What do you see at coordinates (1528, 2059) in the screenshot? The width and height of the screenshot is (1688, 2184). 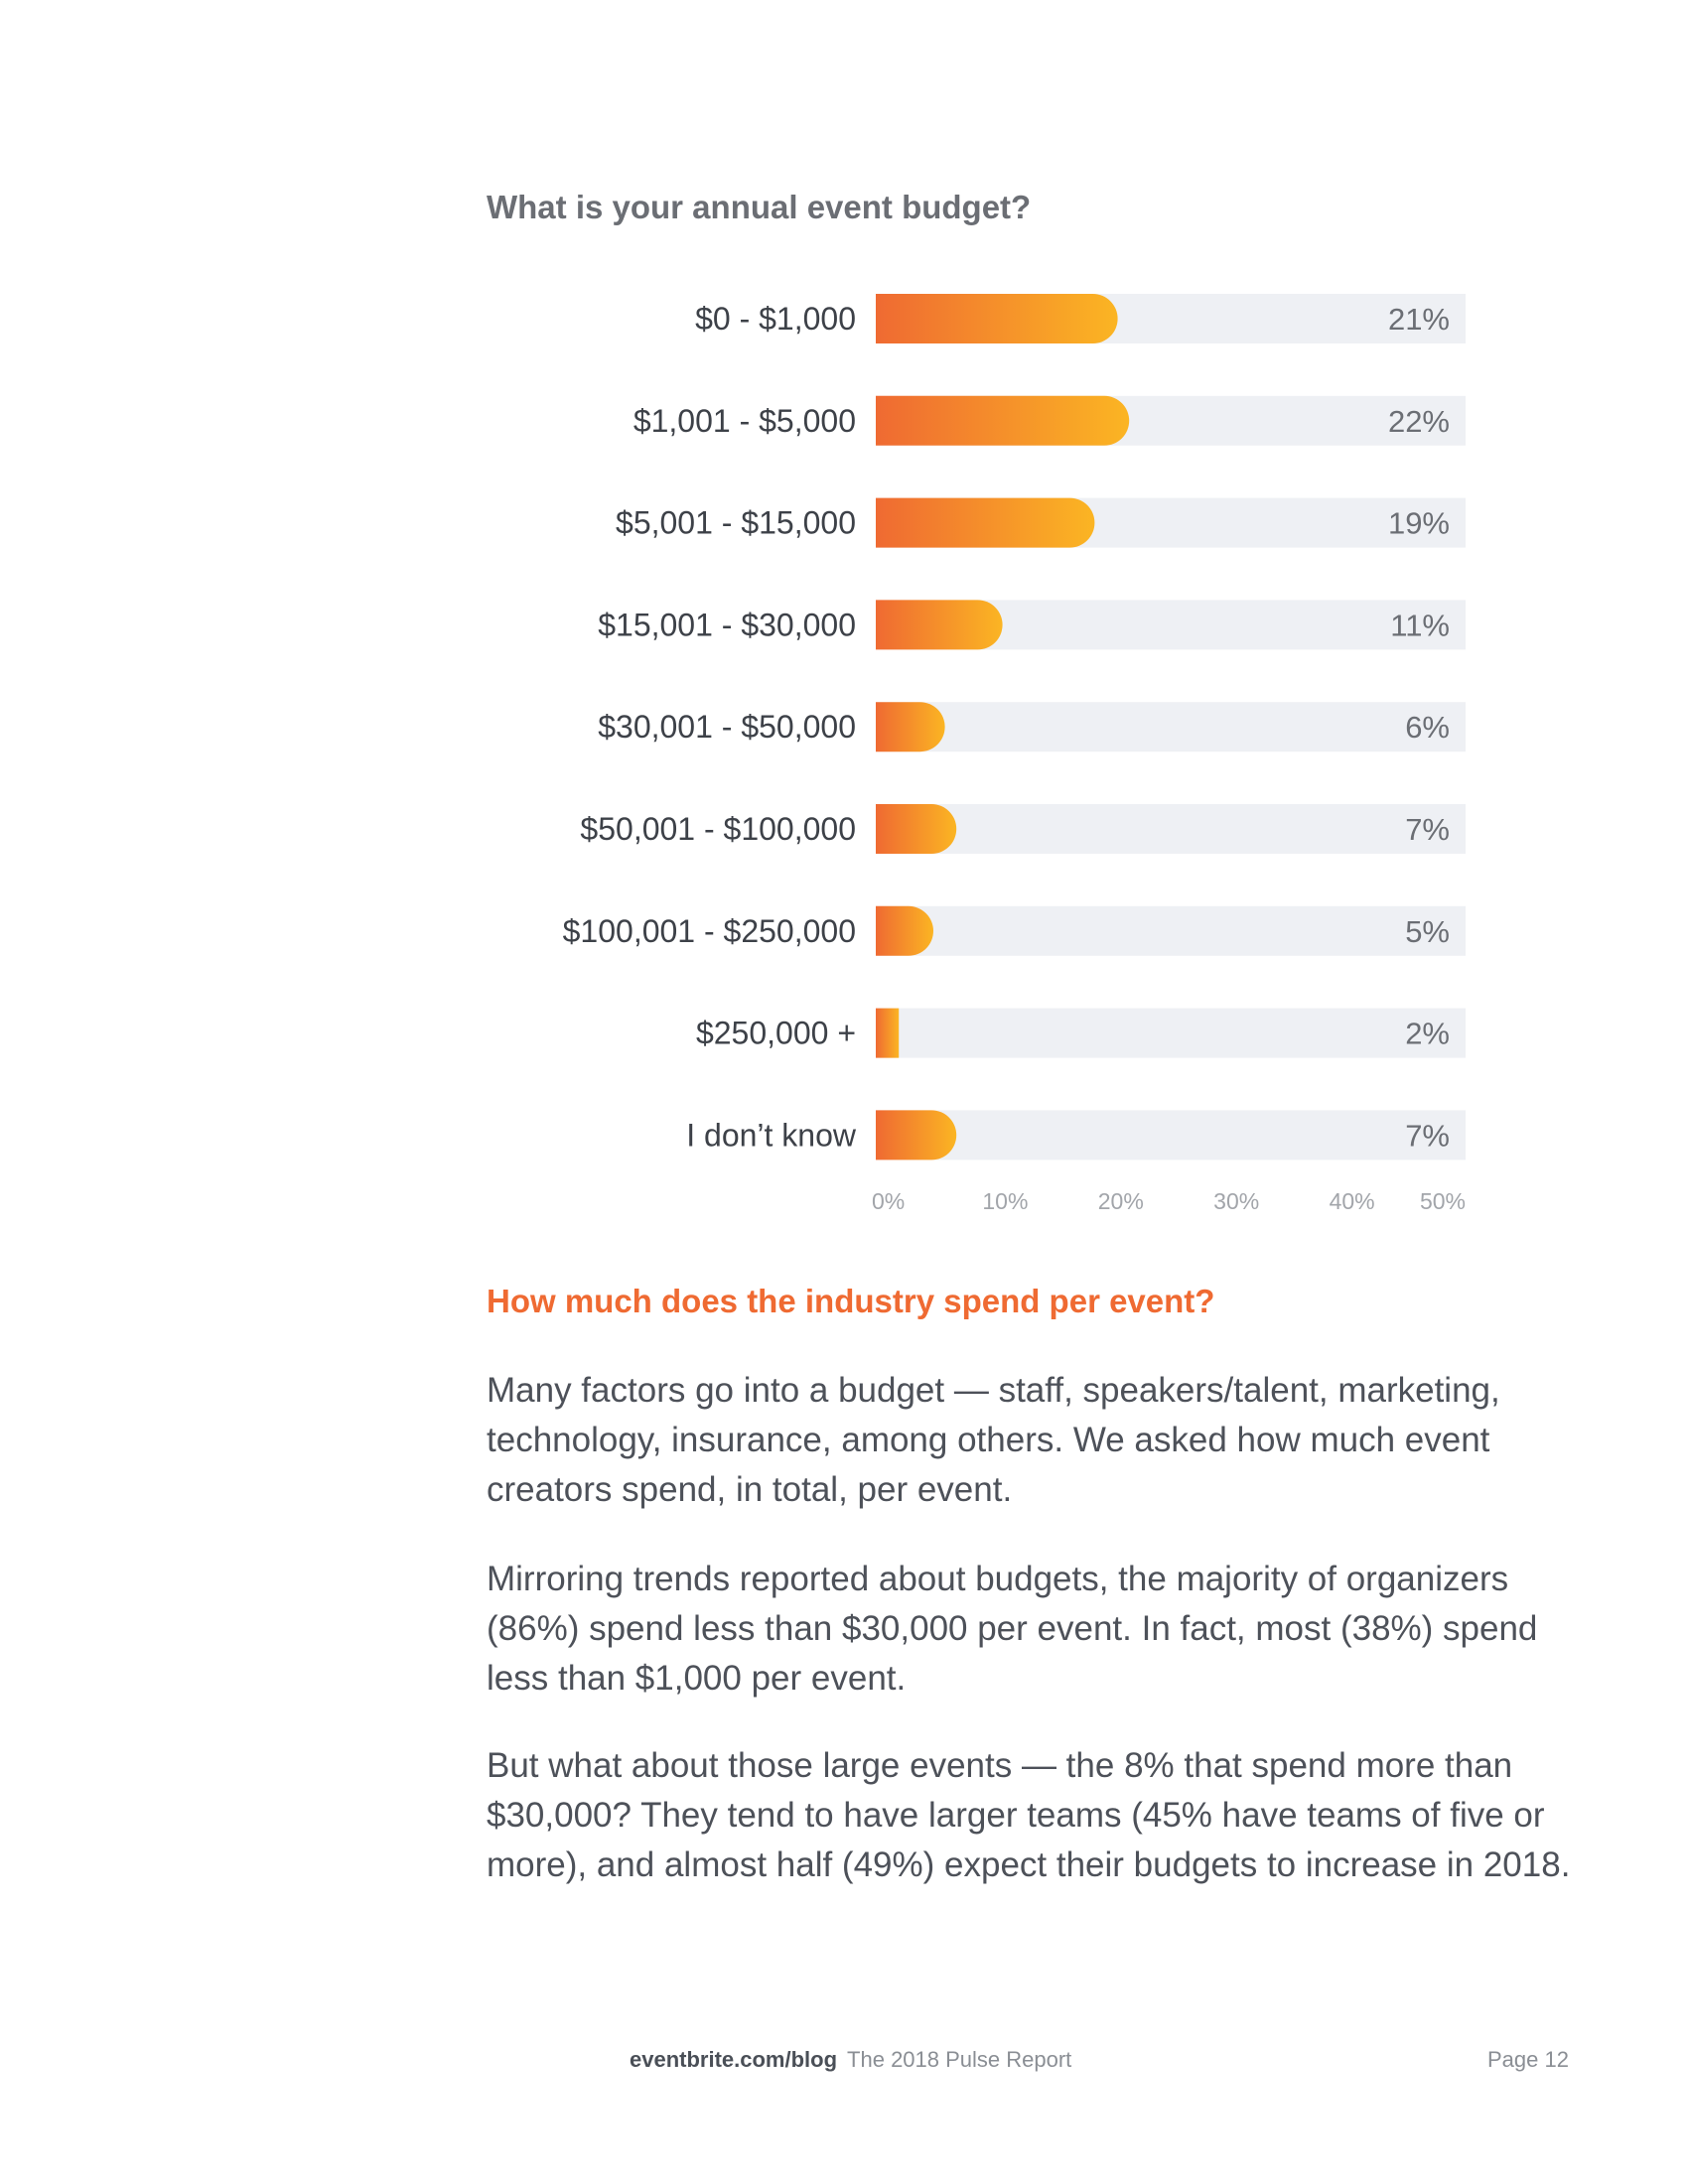 I see `page-number: Page 12` at bounding box center [1528, 2059].